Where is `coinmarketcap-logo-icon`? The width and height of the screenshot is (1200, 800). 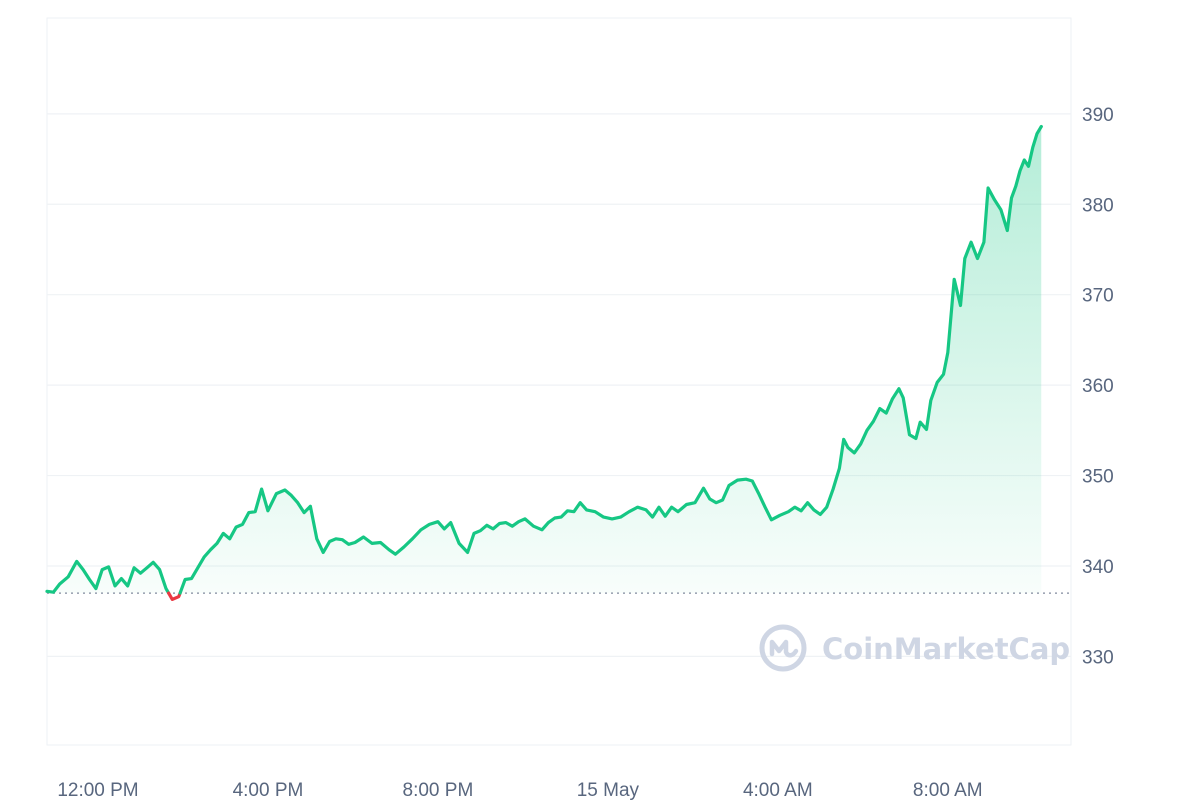
coinmarketcap-logo-icon is located at coordinates (783, 648).